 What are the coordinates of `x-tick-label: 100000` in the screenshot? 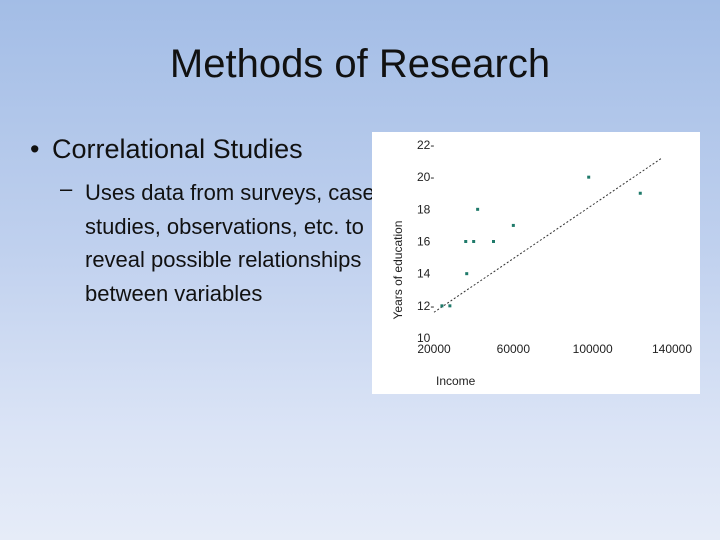 It's located at (593, 349).